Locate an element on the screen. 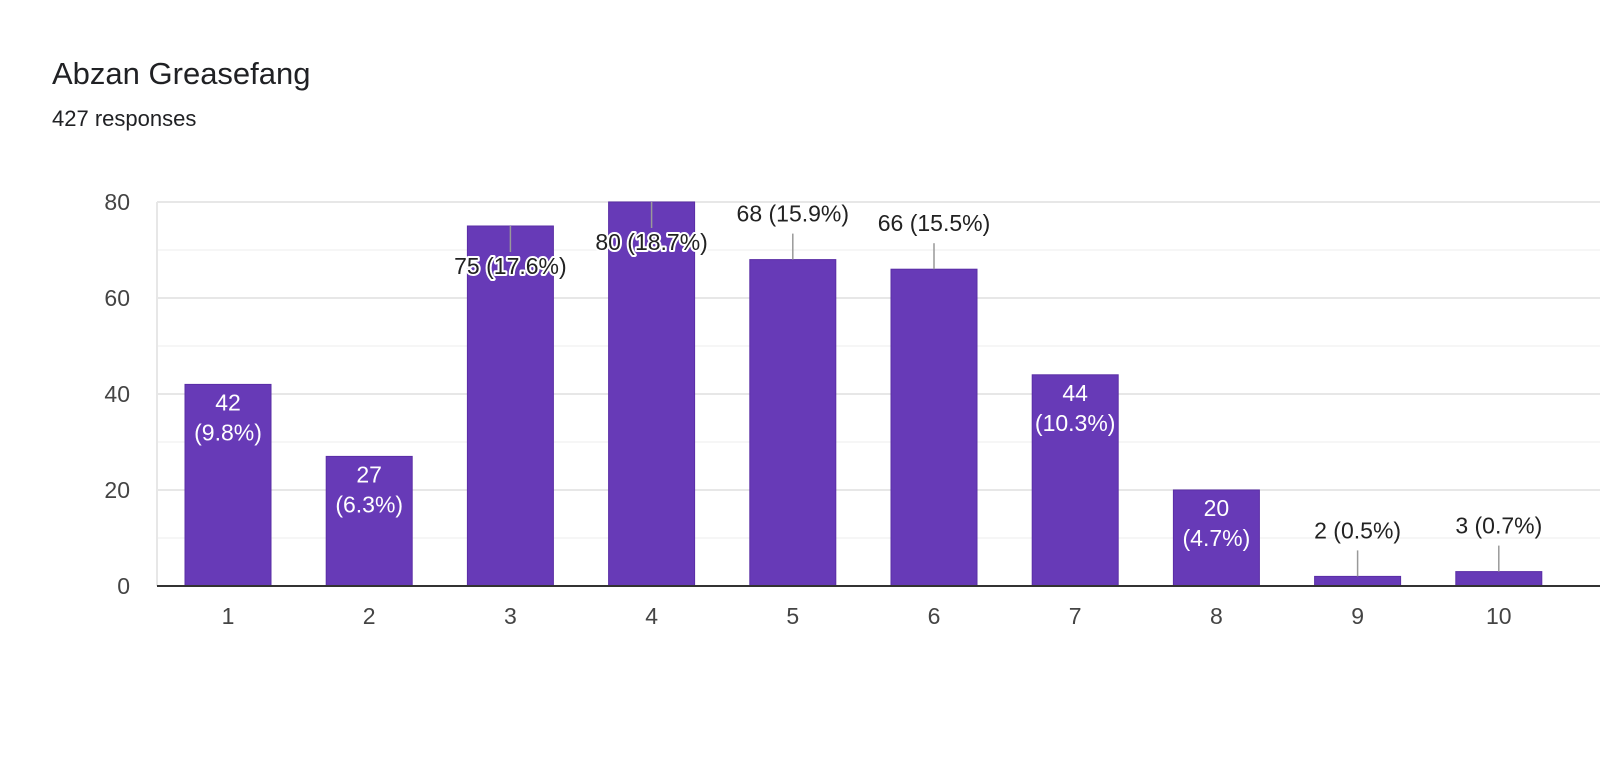  data-label-6: 66 (15.5%) is located at coordinates (934, 223).